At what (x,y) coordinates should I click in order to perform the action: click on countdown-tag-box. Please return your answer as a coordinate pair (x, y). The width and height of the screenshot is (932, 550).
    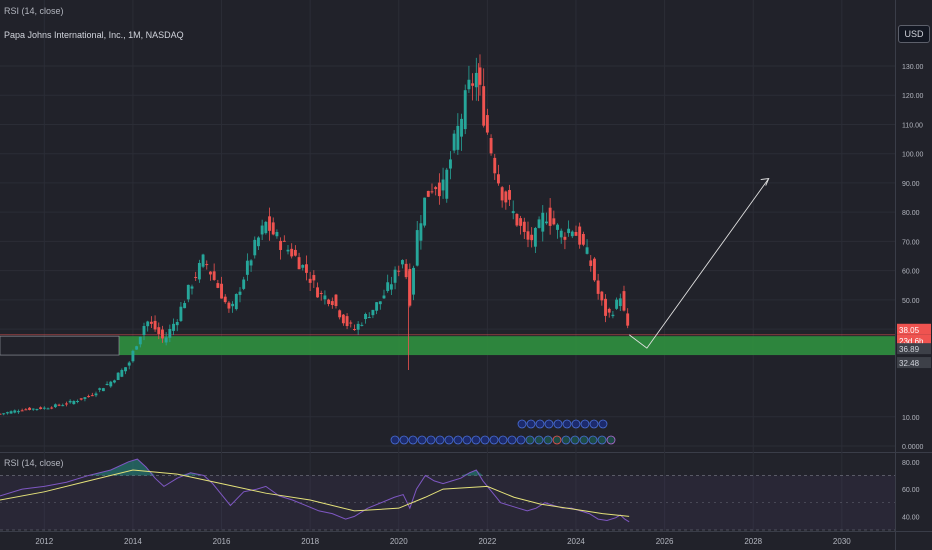
    Looking at the image, I should click on (914, 340).